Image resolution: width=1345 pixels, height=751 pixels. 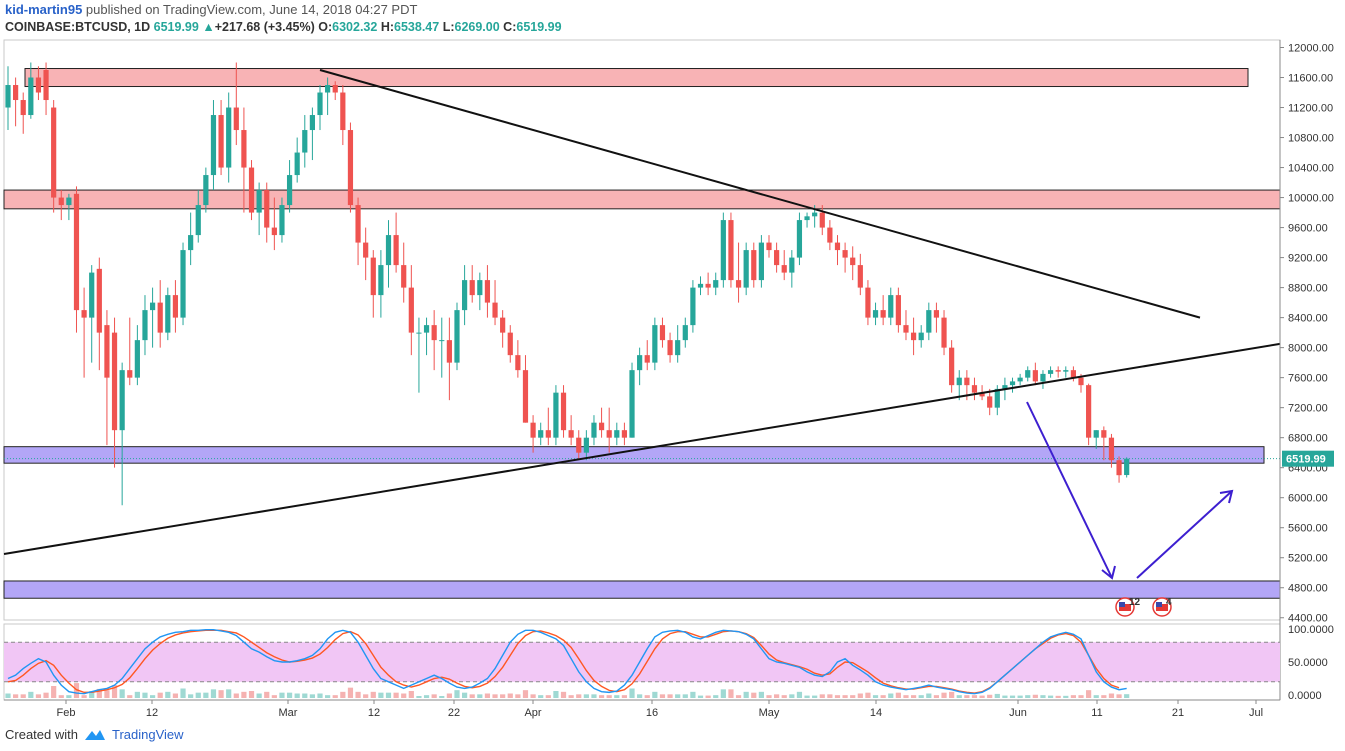 I want to click on low-label: L:, so click(x=448, y=27).